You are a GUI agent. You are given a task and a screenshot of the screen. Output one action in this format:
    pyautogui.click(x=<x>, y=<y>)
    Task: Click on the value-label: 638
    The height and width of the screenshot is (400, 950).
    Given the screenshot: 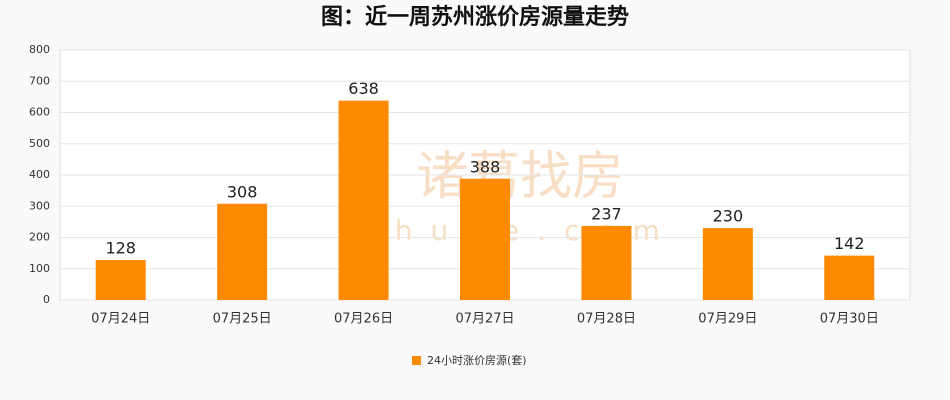 What is the action you would take?
    pyautogui.click(x=363, y=88)
    